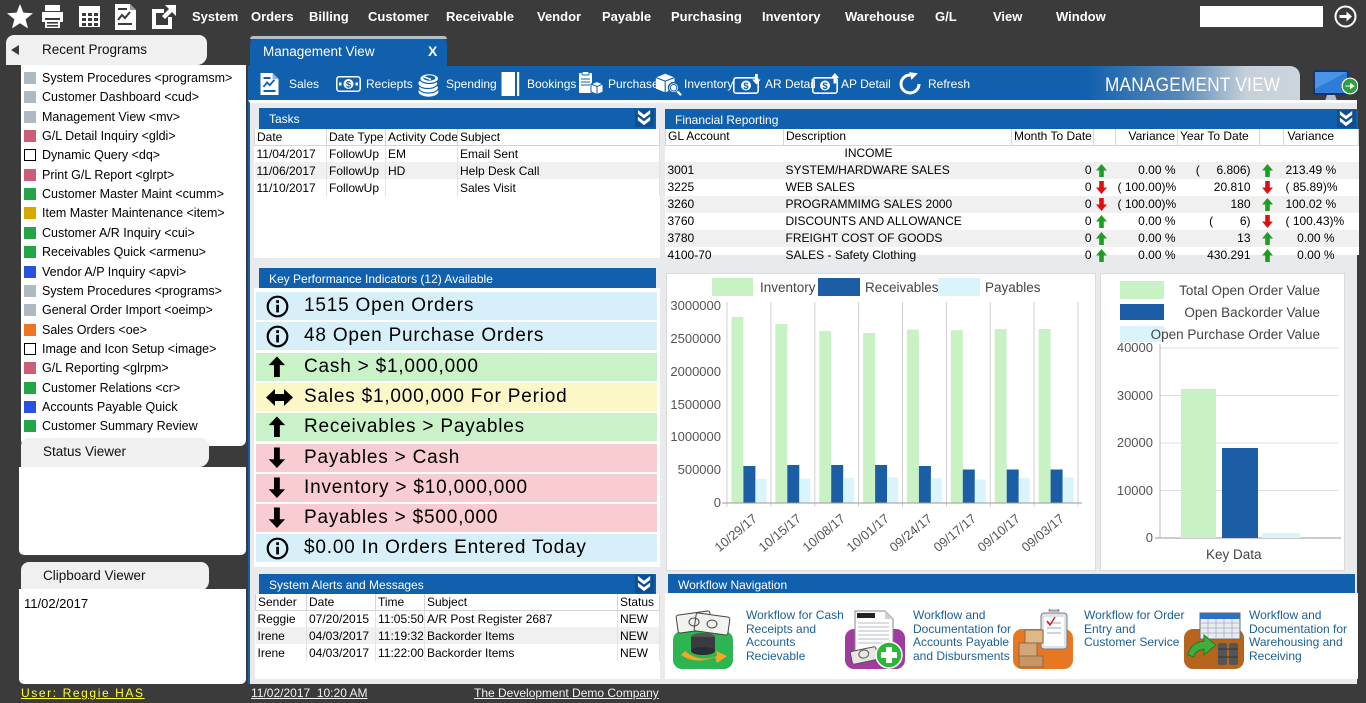 Image resolution: width=1366 pixels, height=703 pixels. Describe the element at coordinates (695, 338) in the screenshot. I see `svg-text: 2500000` at that location.